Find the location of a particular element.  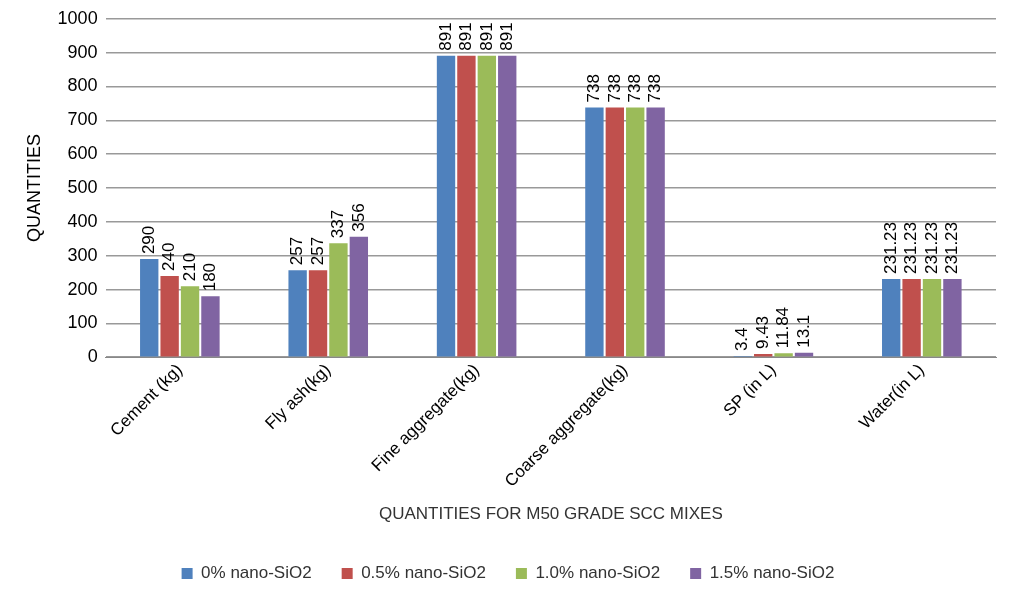

y-tick-label: 500 is located at coordinates (82, 186).